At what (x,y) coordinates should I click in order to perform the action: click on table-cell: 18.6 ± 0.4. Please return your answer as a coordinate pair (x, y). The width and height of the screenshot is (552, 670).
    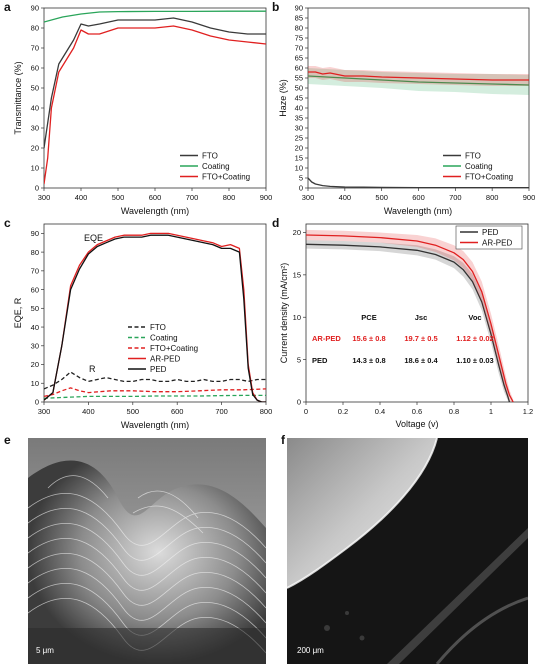
    Looking at the image, I should click on (421, 360).